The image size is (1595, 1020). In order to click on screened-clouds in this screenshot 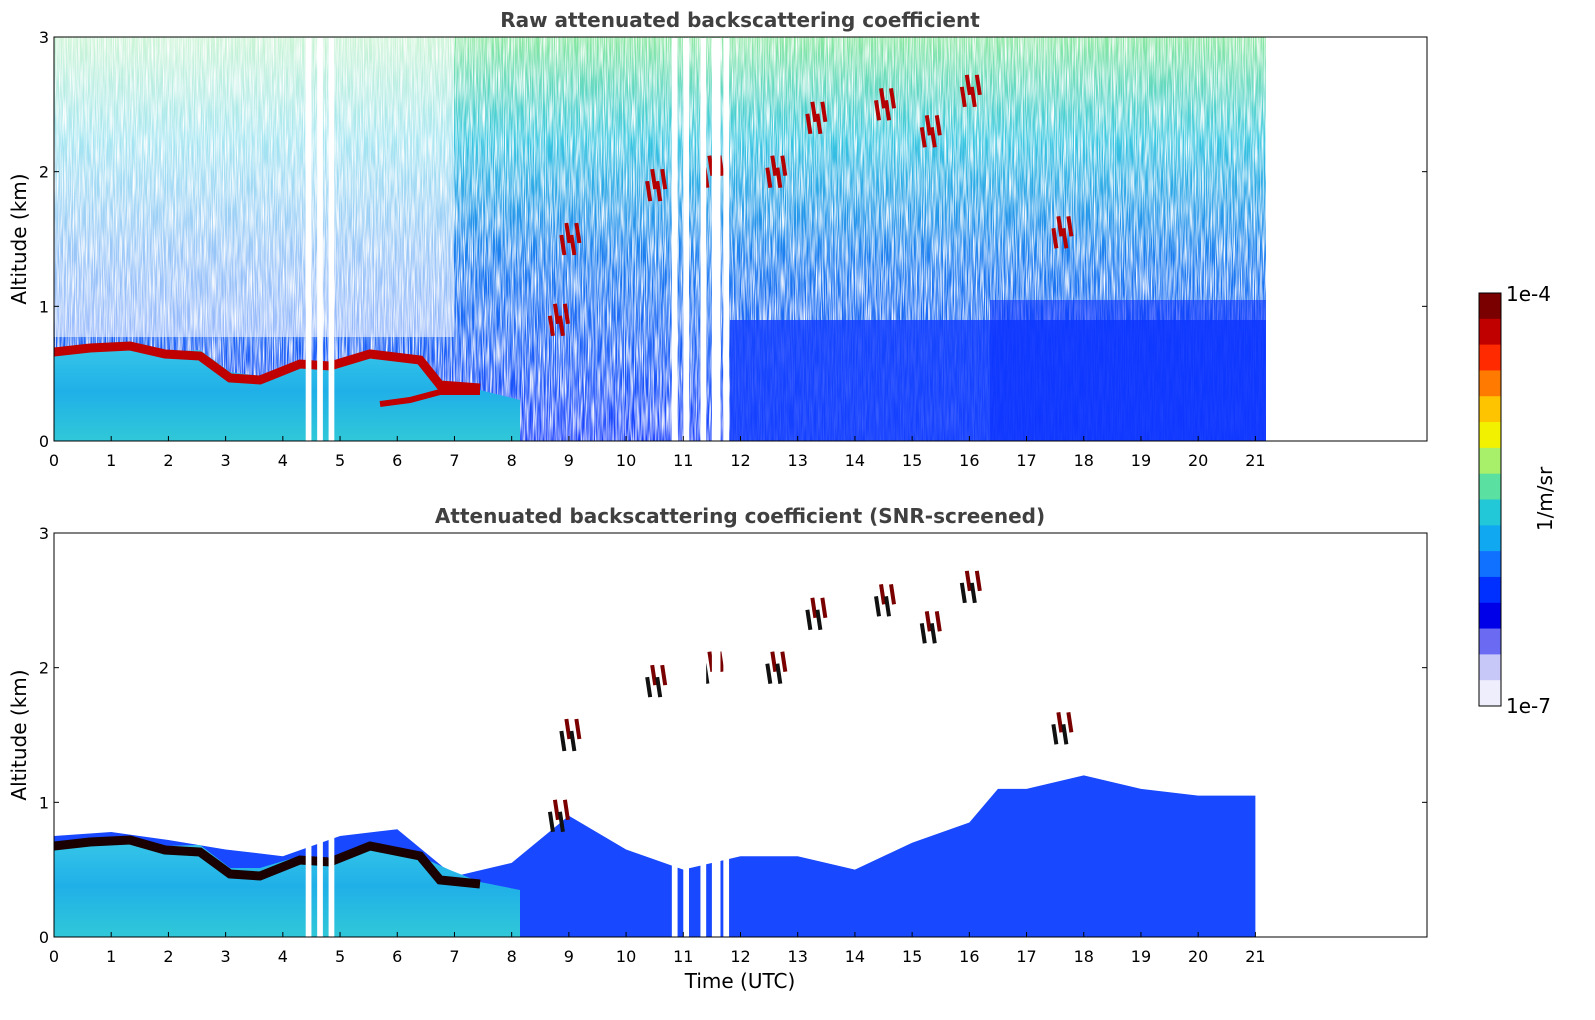, I will do `click(810, 701)`.